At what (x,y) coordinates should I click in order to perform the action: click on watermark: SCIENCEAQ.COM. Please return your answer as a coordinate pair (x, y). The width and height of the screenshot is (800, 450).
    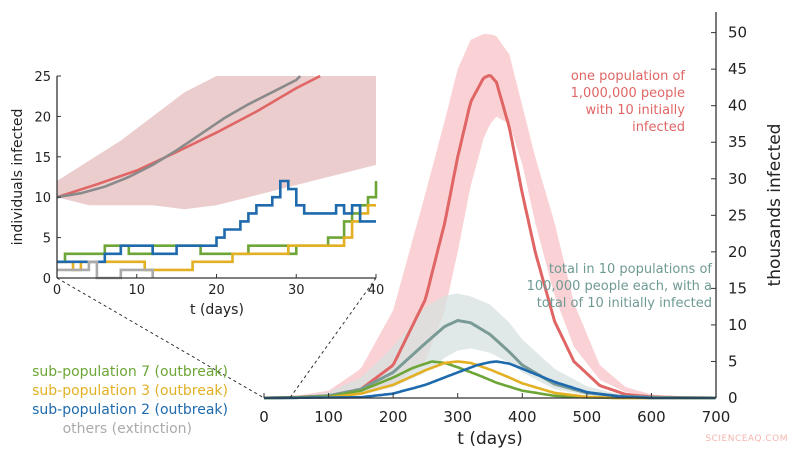
    Looking at the image, I should click on (746, 439).